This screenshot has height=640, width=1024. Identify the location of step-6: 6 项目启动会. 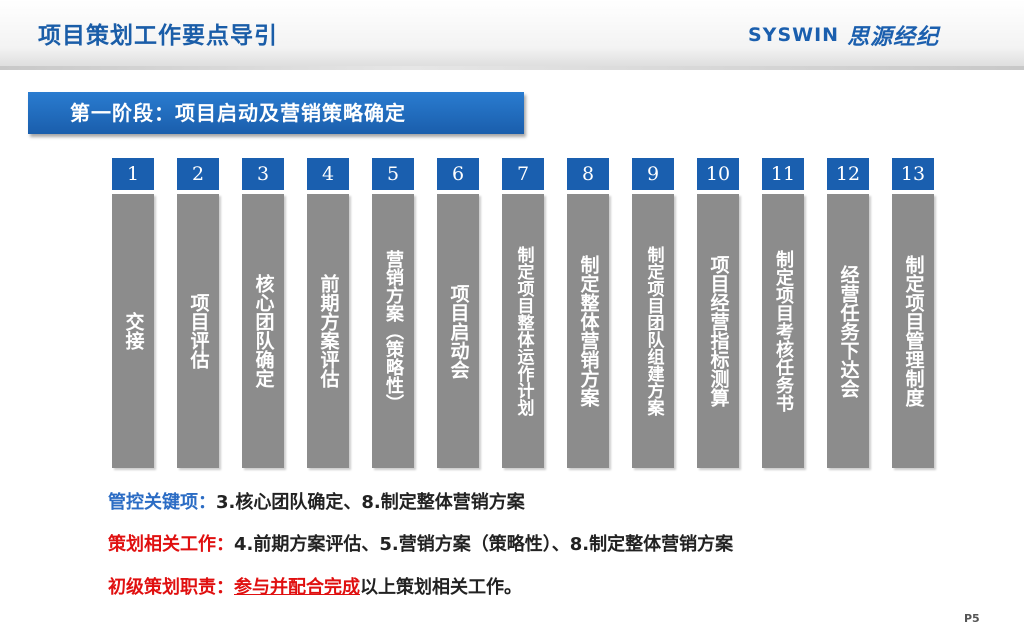
(458, 314).